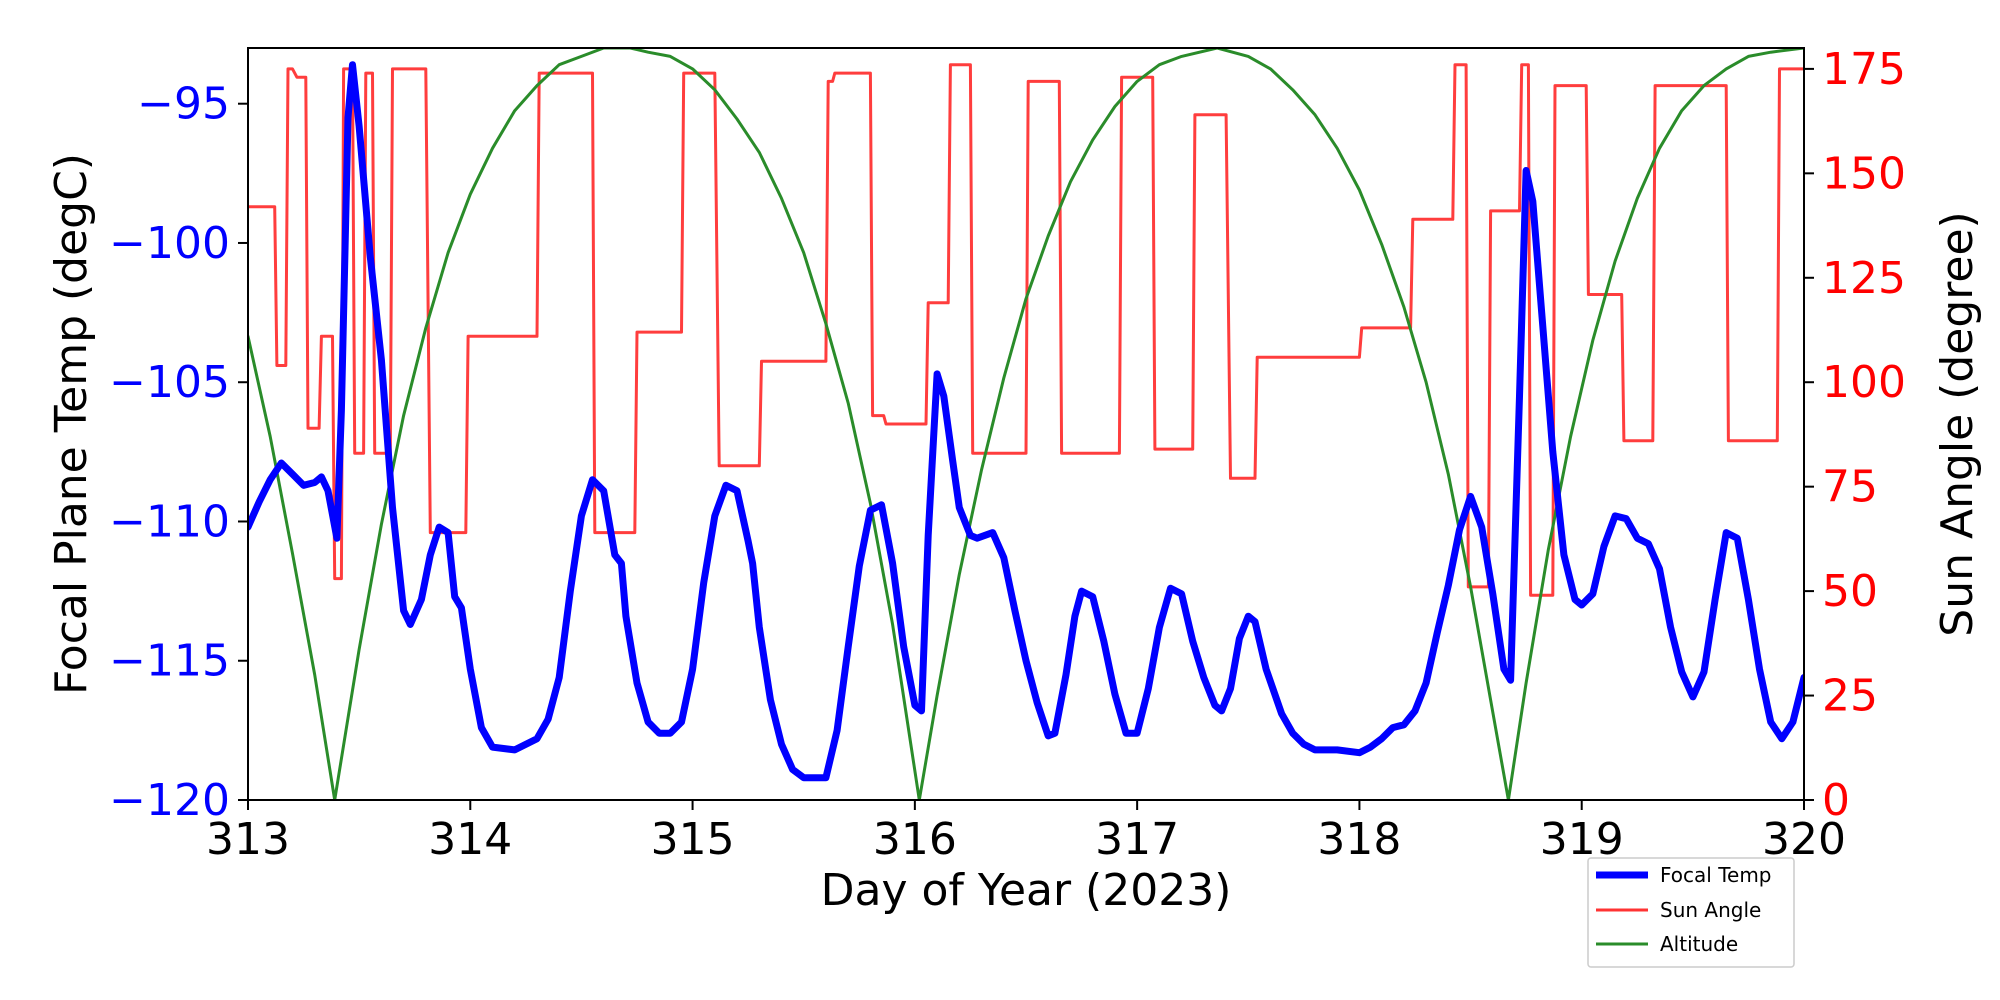  I want to click on x-tick-label: 313, so click(248, 839).